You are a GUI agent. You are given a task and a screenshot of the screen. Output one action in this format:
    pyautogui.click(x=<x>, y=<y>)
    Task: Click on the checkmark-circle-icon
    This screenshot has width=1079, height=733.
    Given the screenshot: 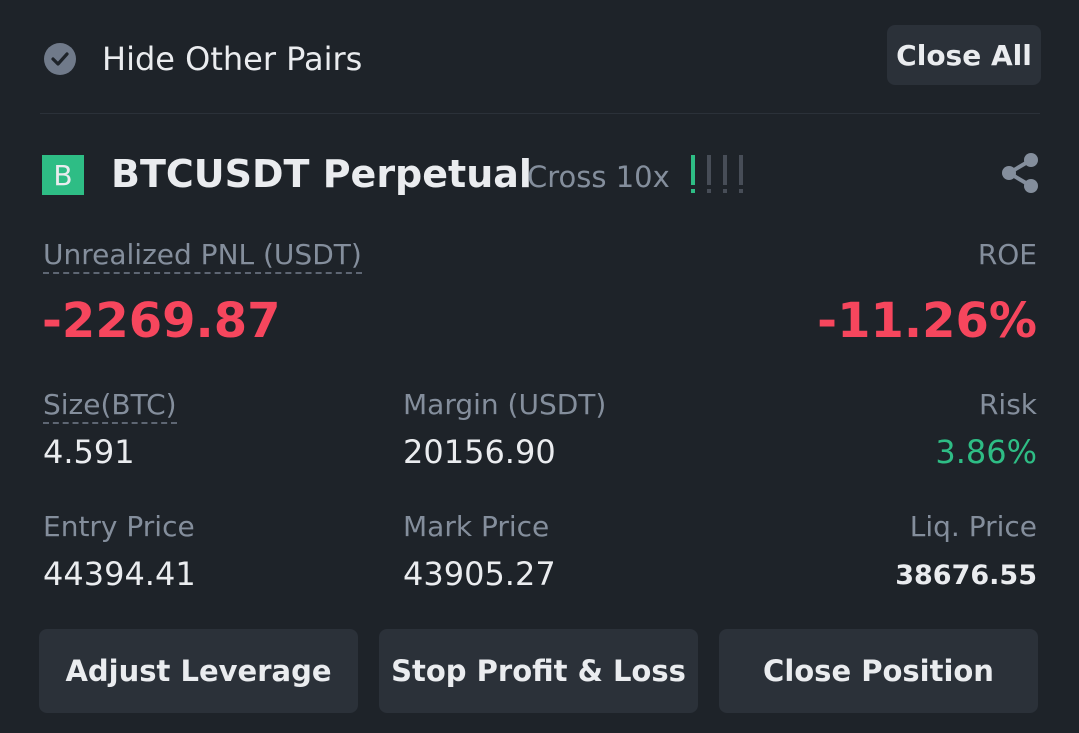 What is the action you would take?
    pyautogui.click(x=60, y=59)
    